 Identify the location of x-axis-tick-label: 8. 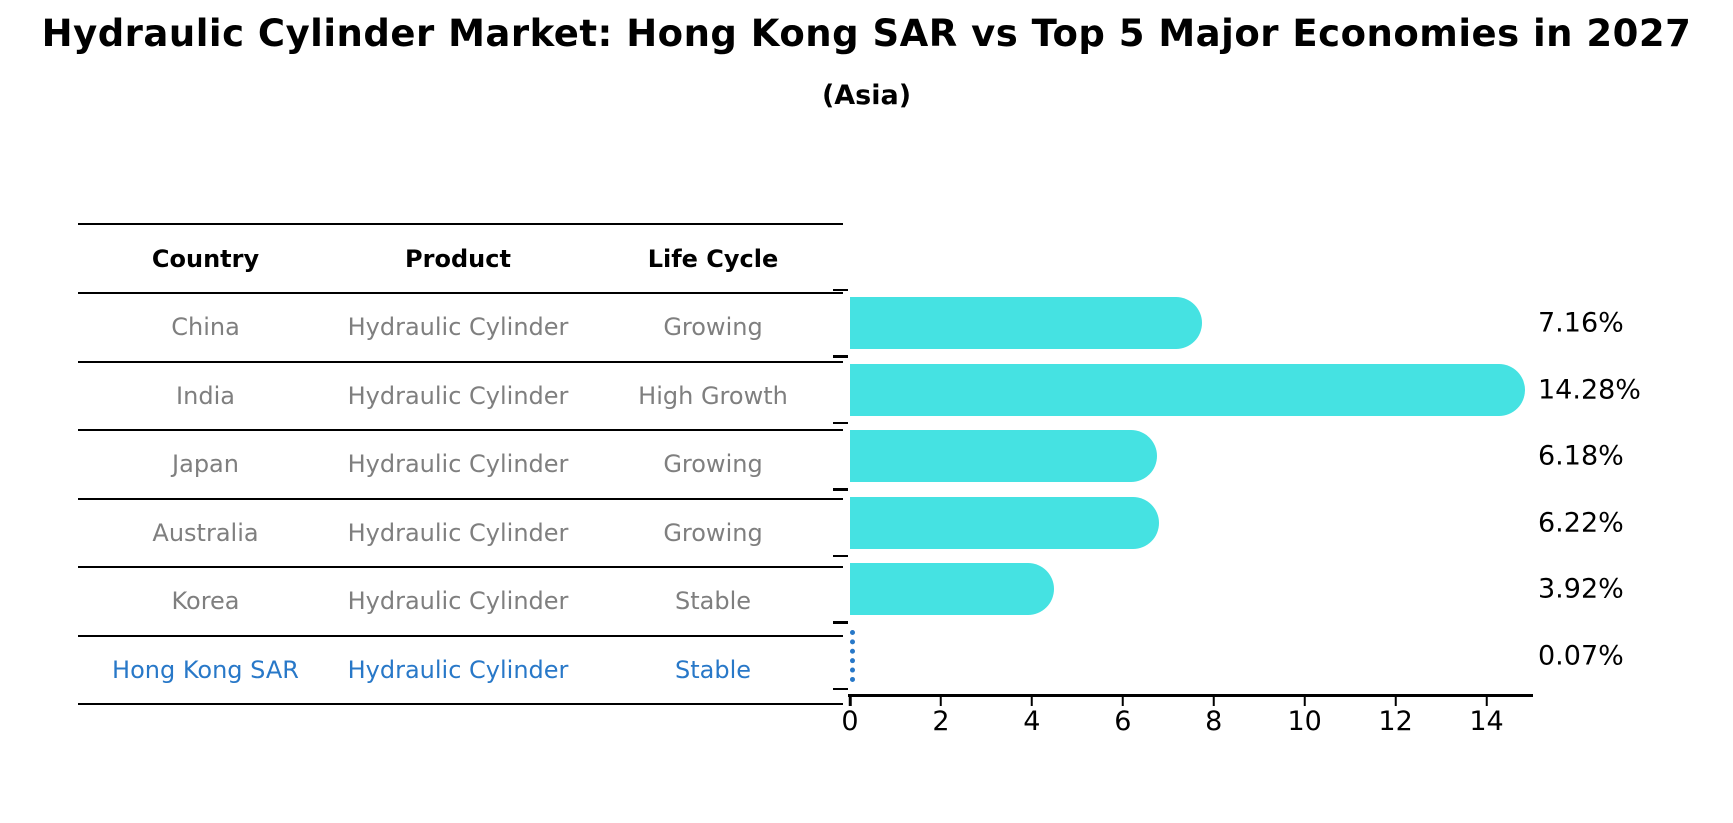
(1214, 721).